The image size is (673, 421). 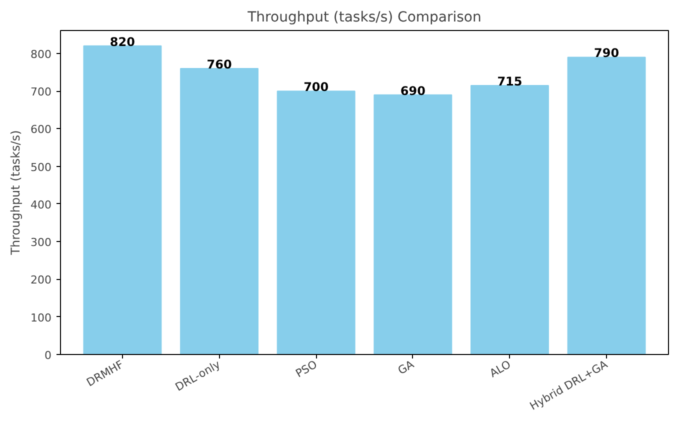 I want to click on x-tick-label: PSO, so click(x=307, y=369).